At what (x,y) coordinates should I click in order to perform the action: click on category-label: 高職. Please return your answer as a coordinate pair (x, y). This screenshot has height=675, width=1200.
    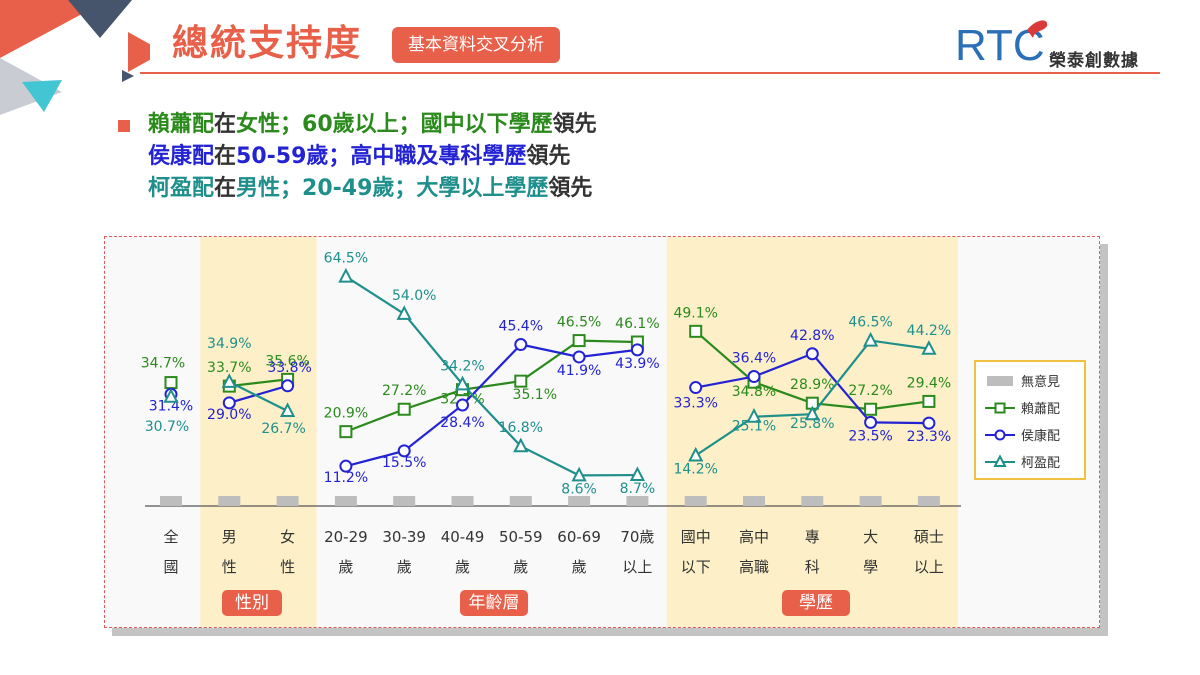
    Looking at the image, I should click on (754, 567).